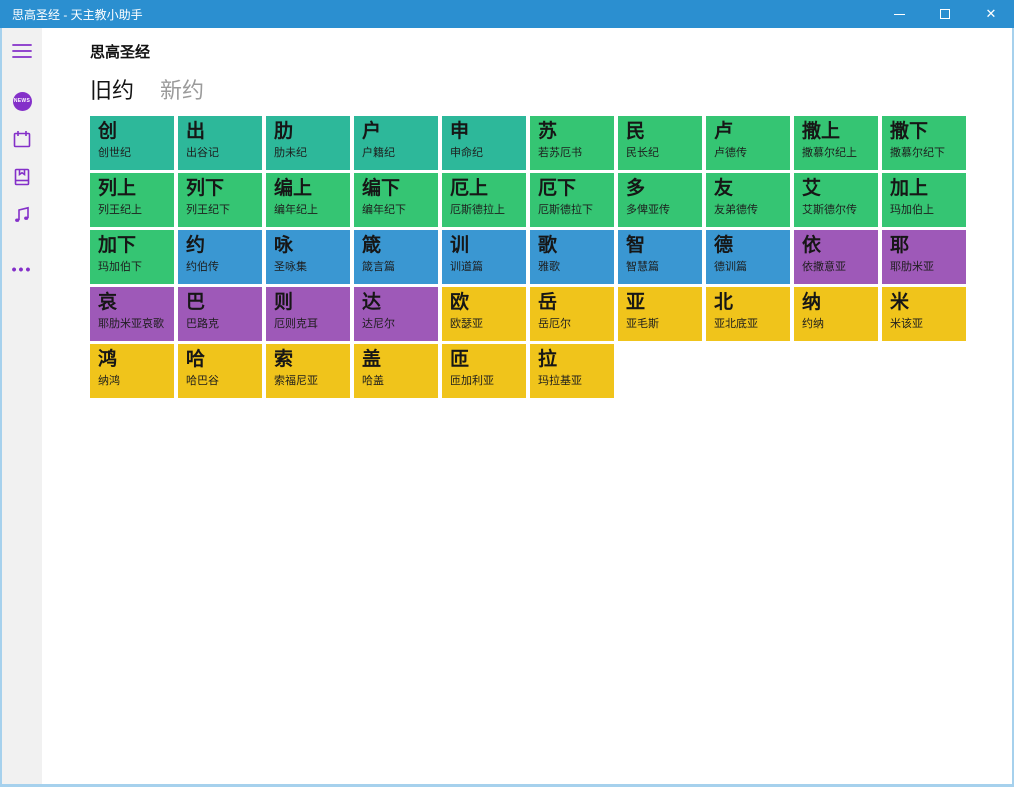 Image resolution: width=1014 pixels, height=787 pixels. Describe the element at coordinates (560, 153) in the screenshot. I see `book-name: 若苏厄书` at that location.